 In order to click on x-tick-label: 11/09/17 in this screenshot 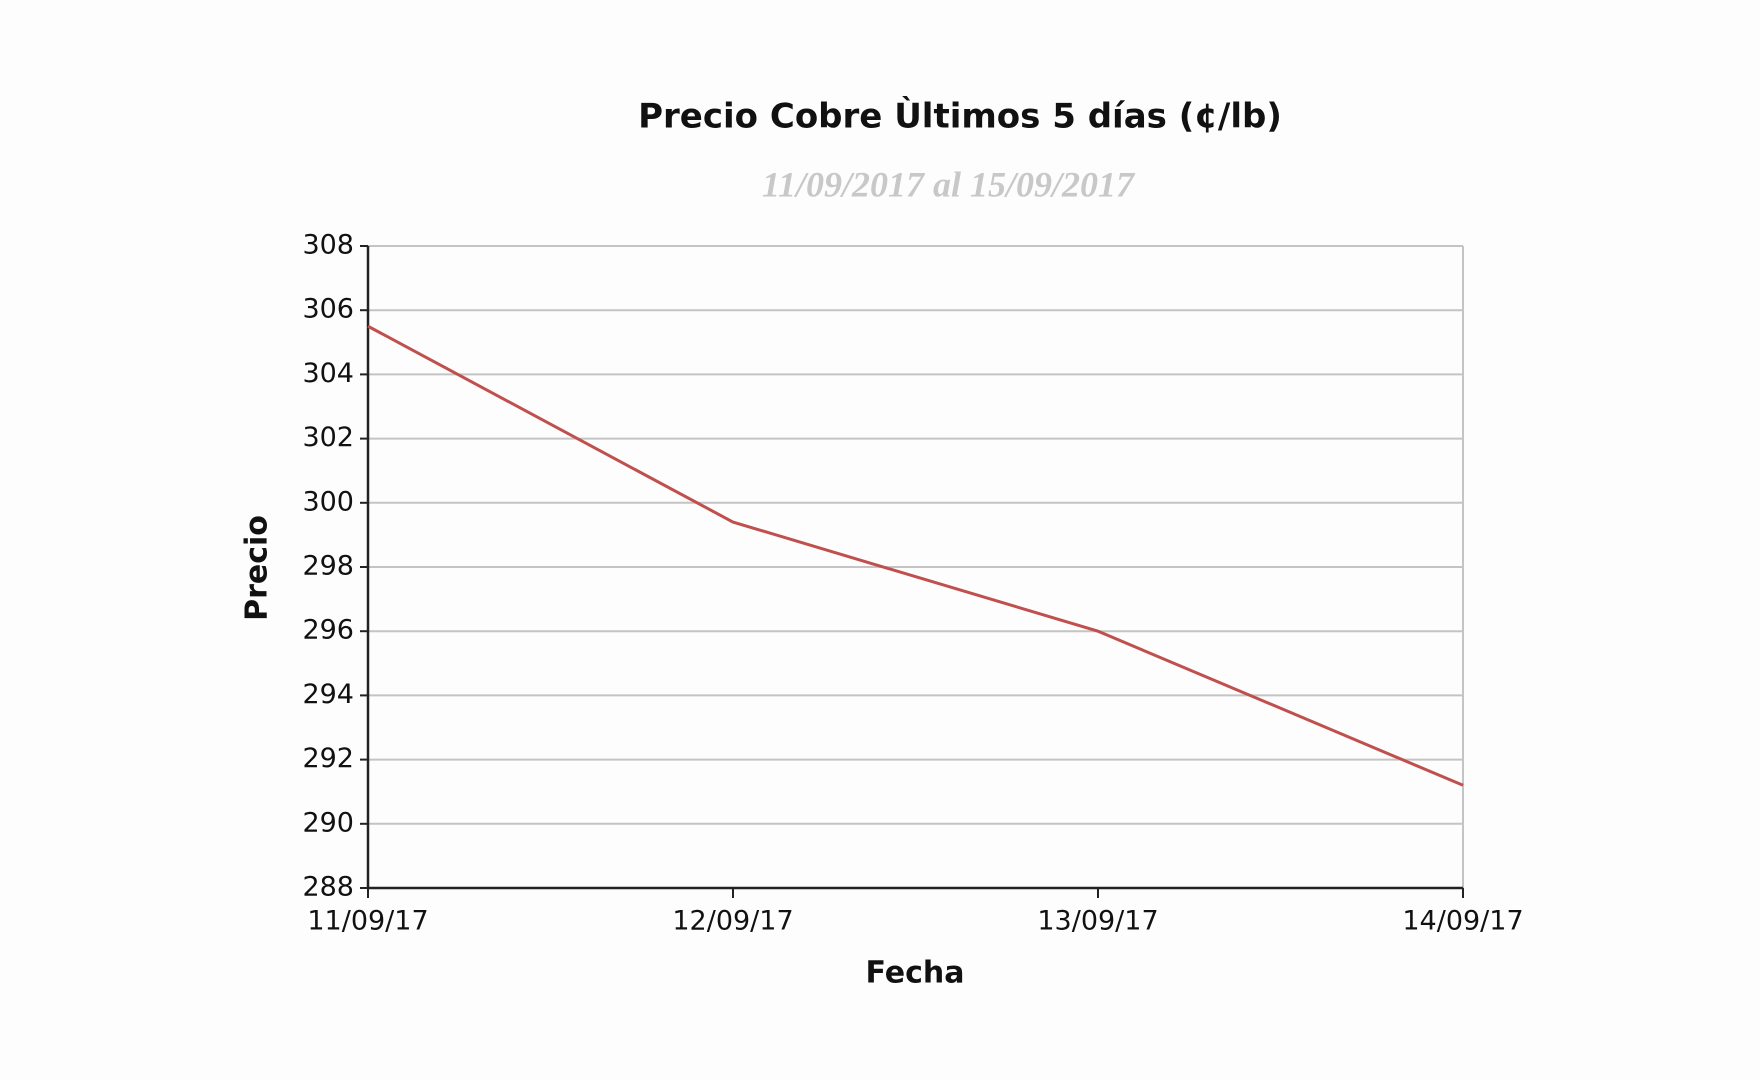, I will do `click(367, 921)`.